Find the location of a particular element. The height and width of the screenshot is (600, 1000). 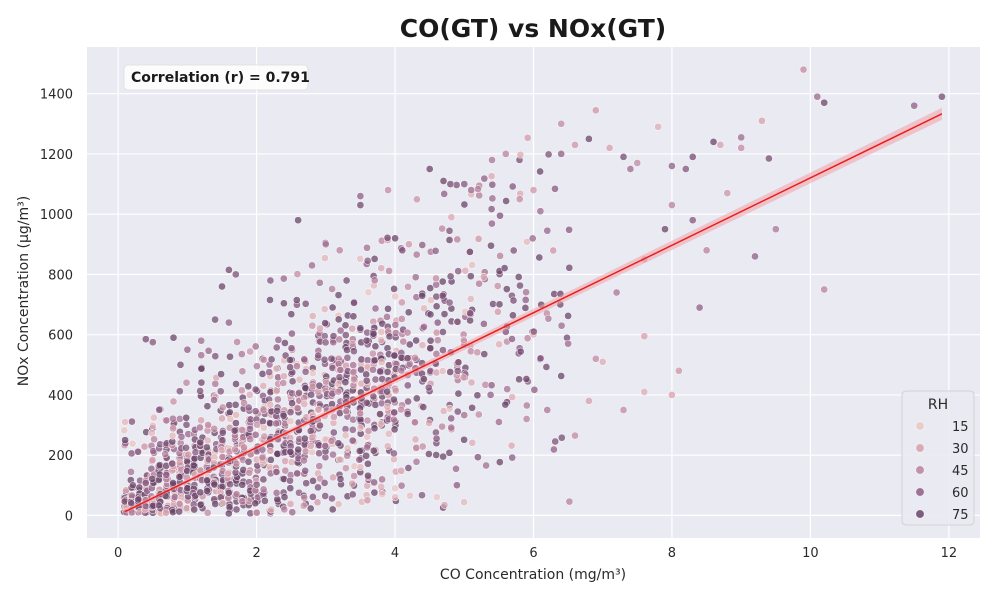

legend-label: 45 is located at coordinates (960, 471).